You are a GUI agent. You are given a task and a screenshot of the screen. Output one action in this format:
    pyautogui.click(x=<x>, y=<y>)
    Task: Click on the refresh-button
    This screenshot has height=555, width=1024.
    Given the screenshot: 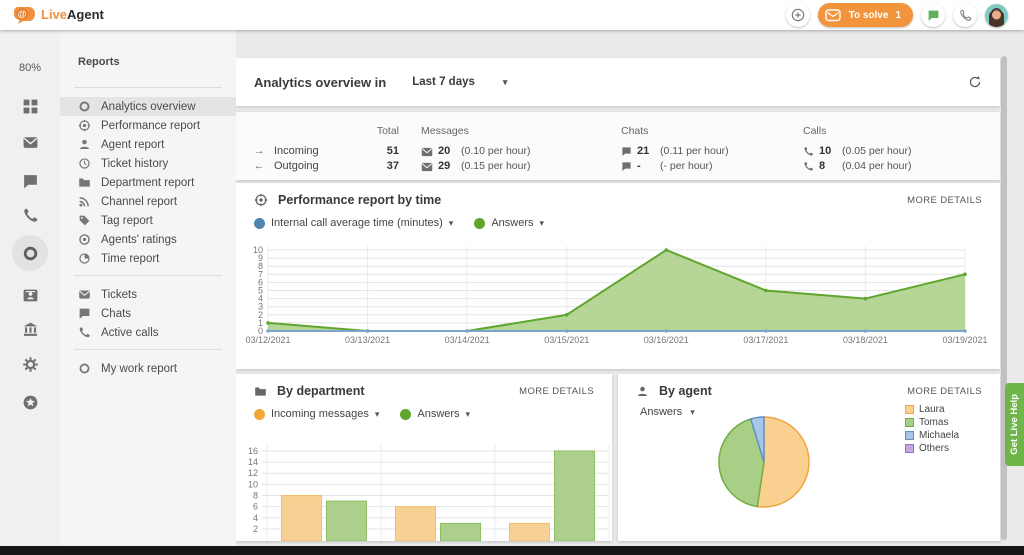 What is the action you would take?
    pyautogui.click(x=975, y=82)
    